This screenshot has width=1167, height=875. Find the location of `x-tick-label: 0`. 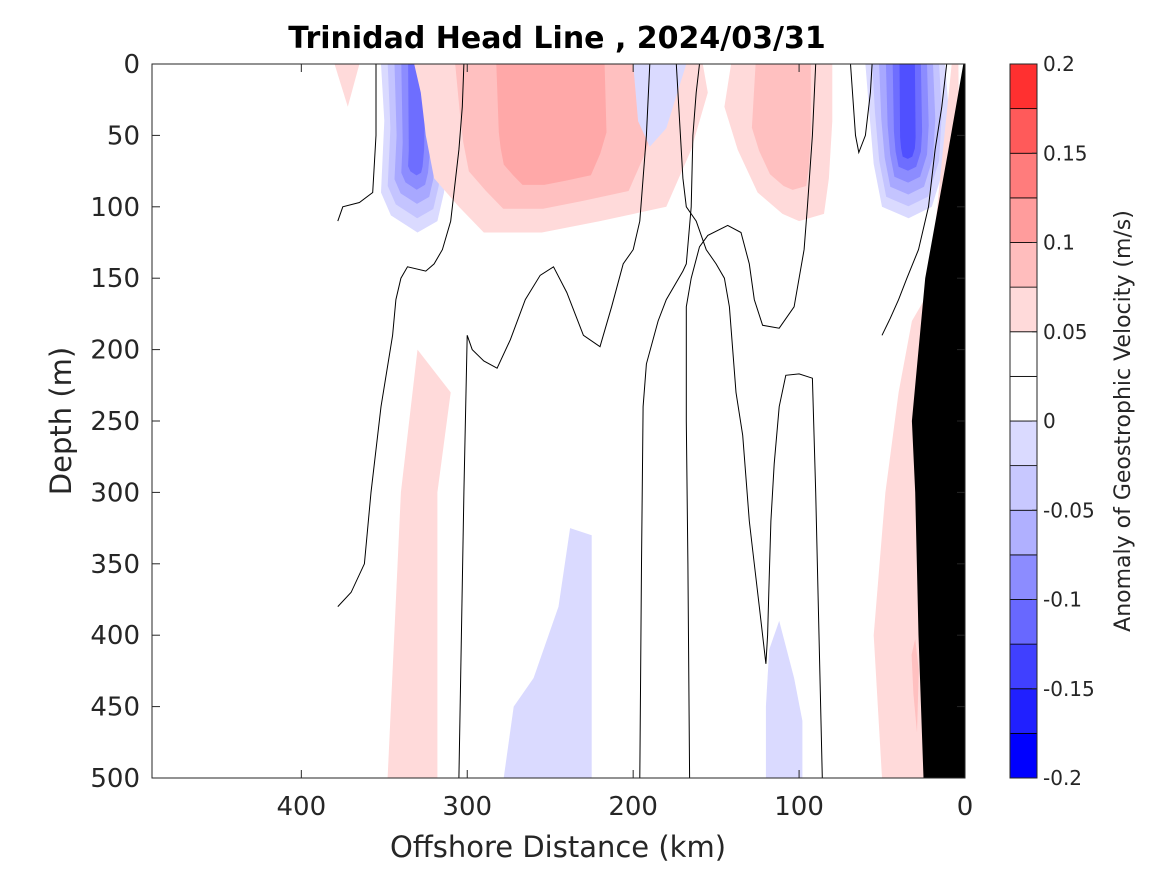

x-tick-label: 0 is located at coordinates (965, 807).